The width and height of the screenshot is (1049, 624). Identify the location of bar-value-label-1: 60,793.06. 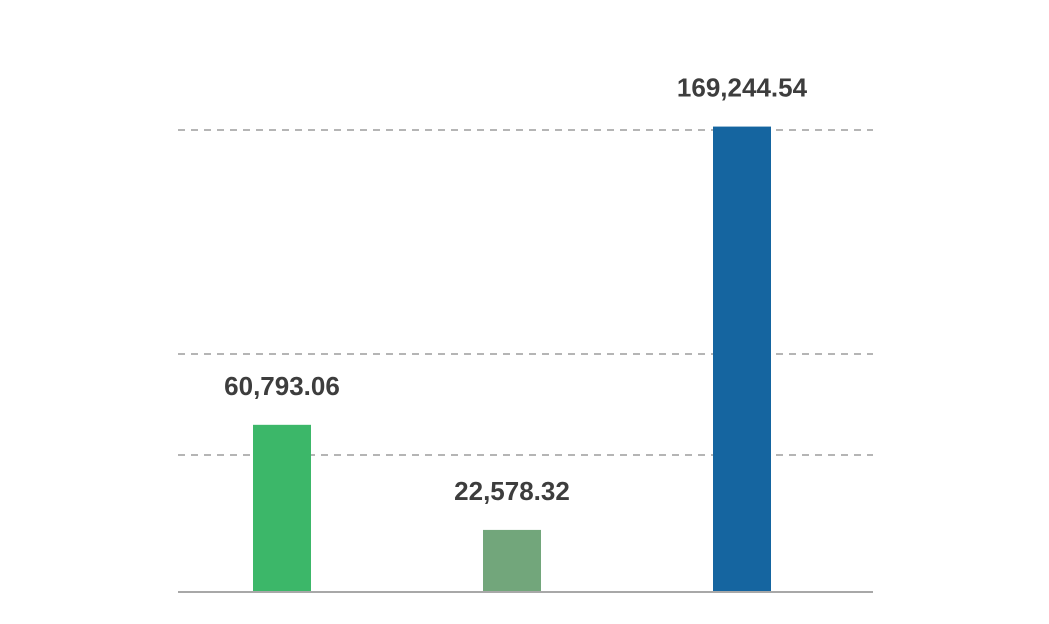
(282, 386).